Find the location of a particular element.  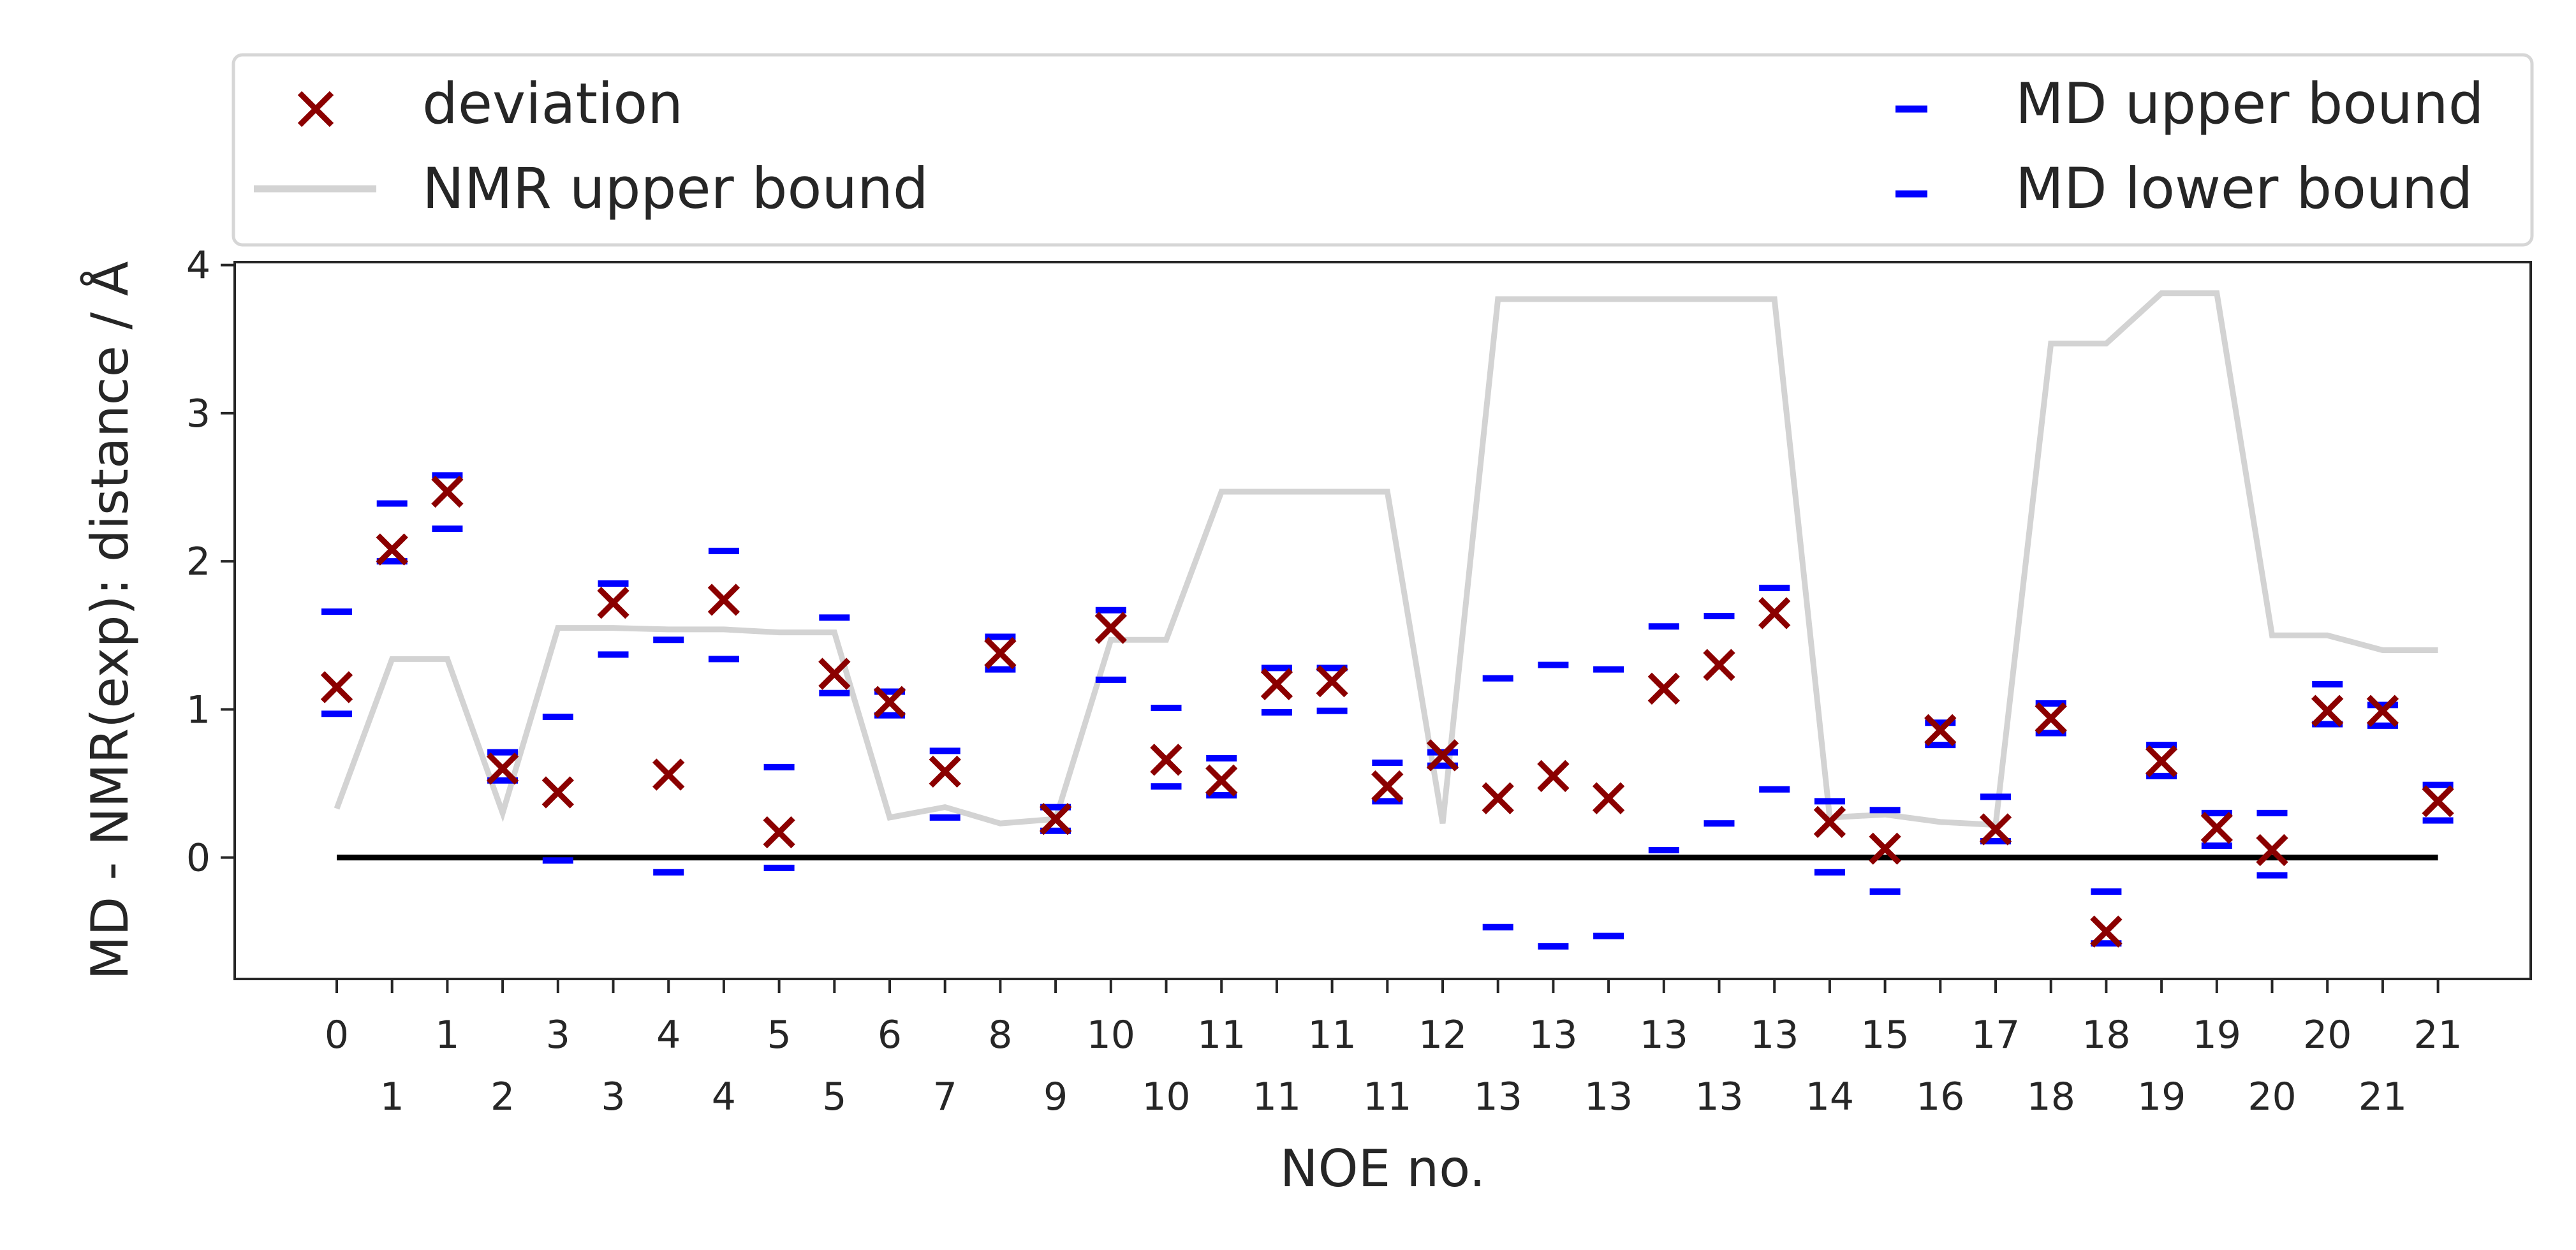

y-axis-title: MD - NMR(exp): distance / Å is located at coordinates (110, 620).